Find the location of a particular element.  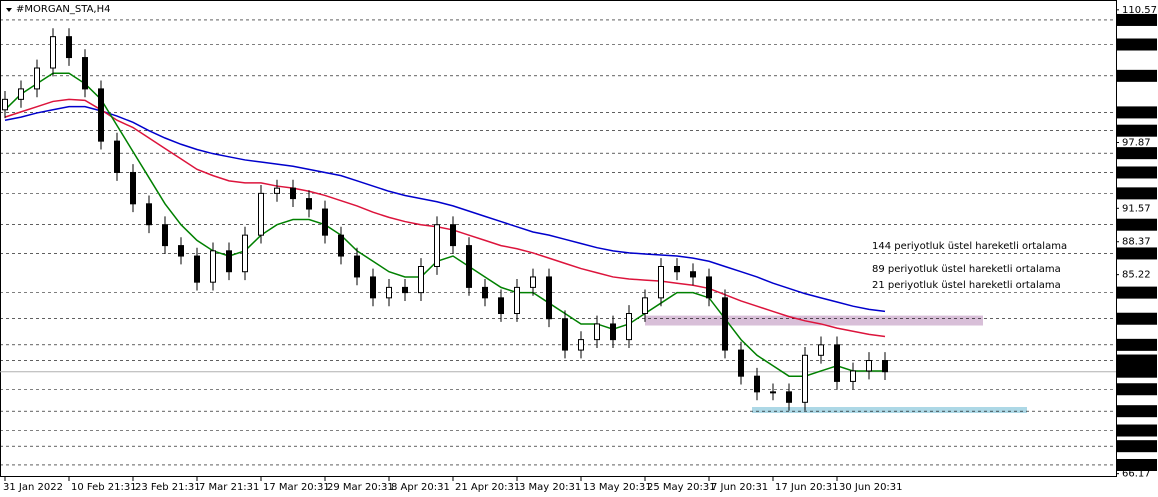

y-tick-label: 77.00 is located at coordinates (1134, 361).